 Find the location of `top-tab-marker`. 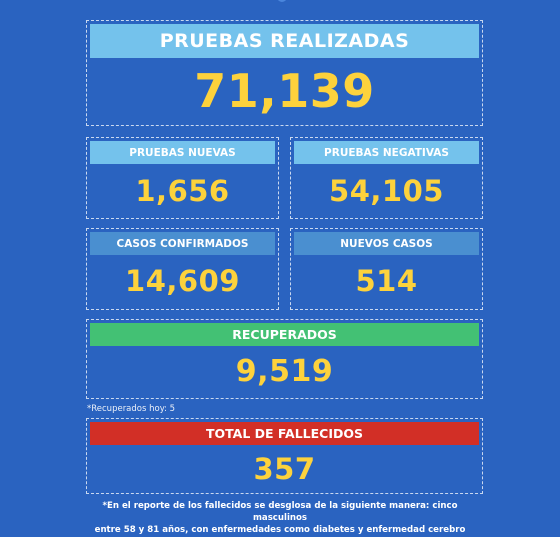

top-tab-marker is located at coordinates (282, 1).